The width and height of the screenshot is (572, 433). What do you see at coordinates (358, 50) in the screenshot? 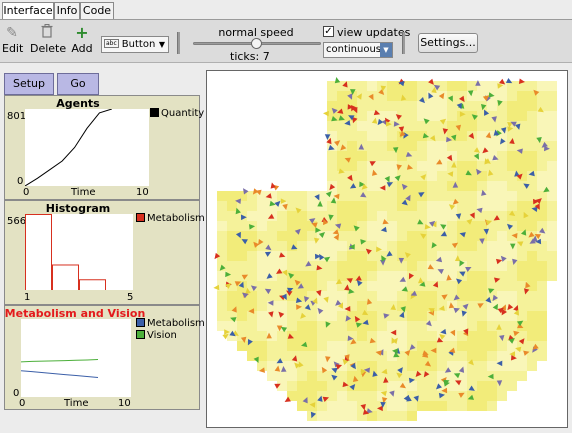
I see `update-mode-select: continuous ▼` at bounding box center [358, 50].